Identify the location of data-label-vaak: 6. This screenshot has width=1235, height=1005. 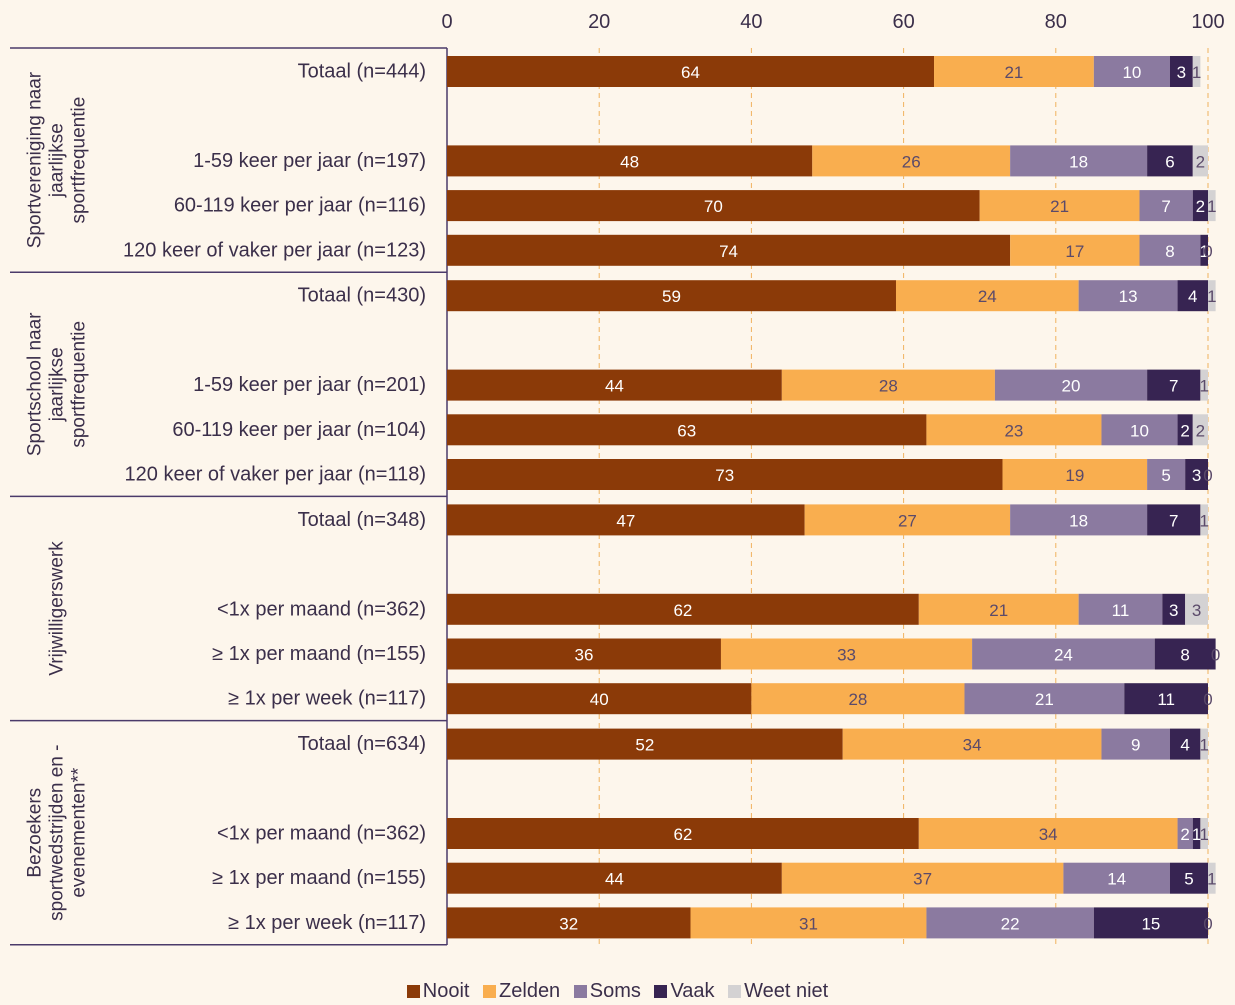
(1169, 161).